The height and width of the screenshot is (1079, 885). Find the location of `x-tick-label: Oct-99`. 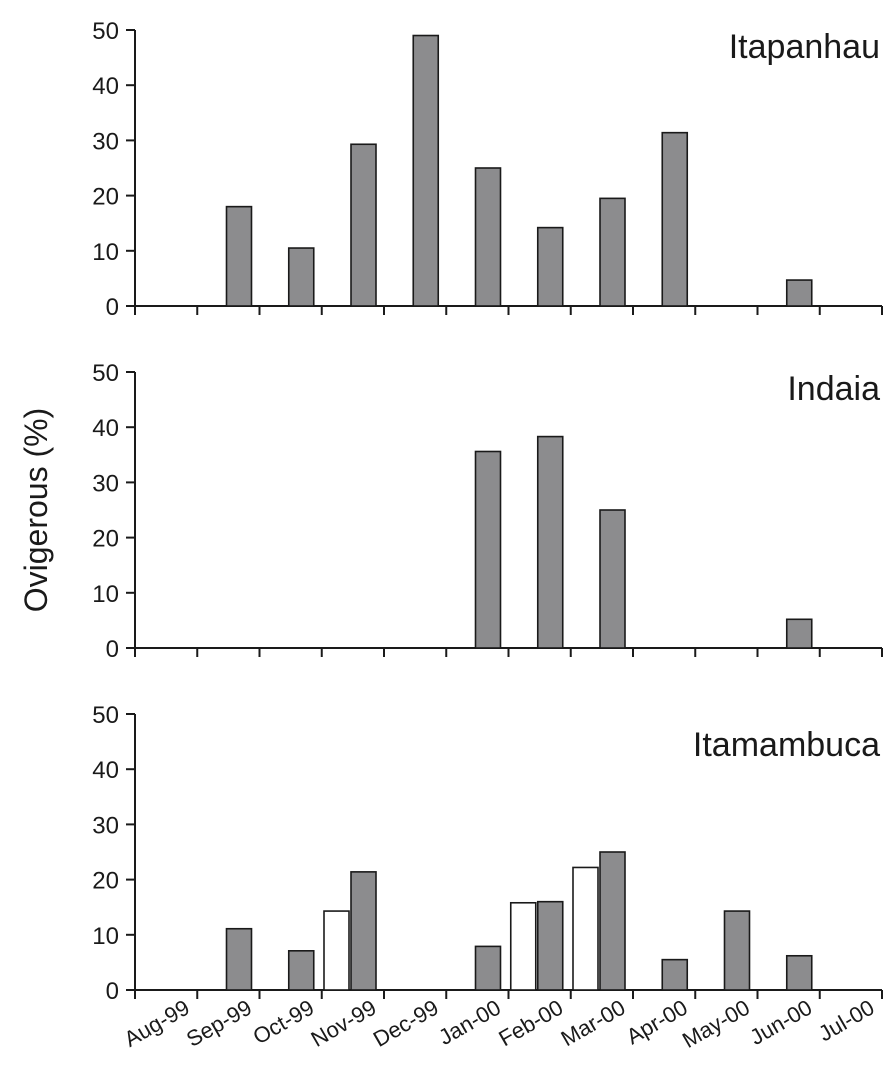

x-tick-label: Oct-99 is located at coordinates (284, 1022).